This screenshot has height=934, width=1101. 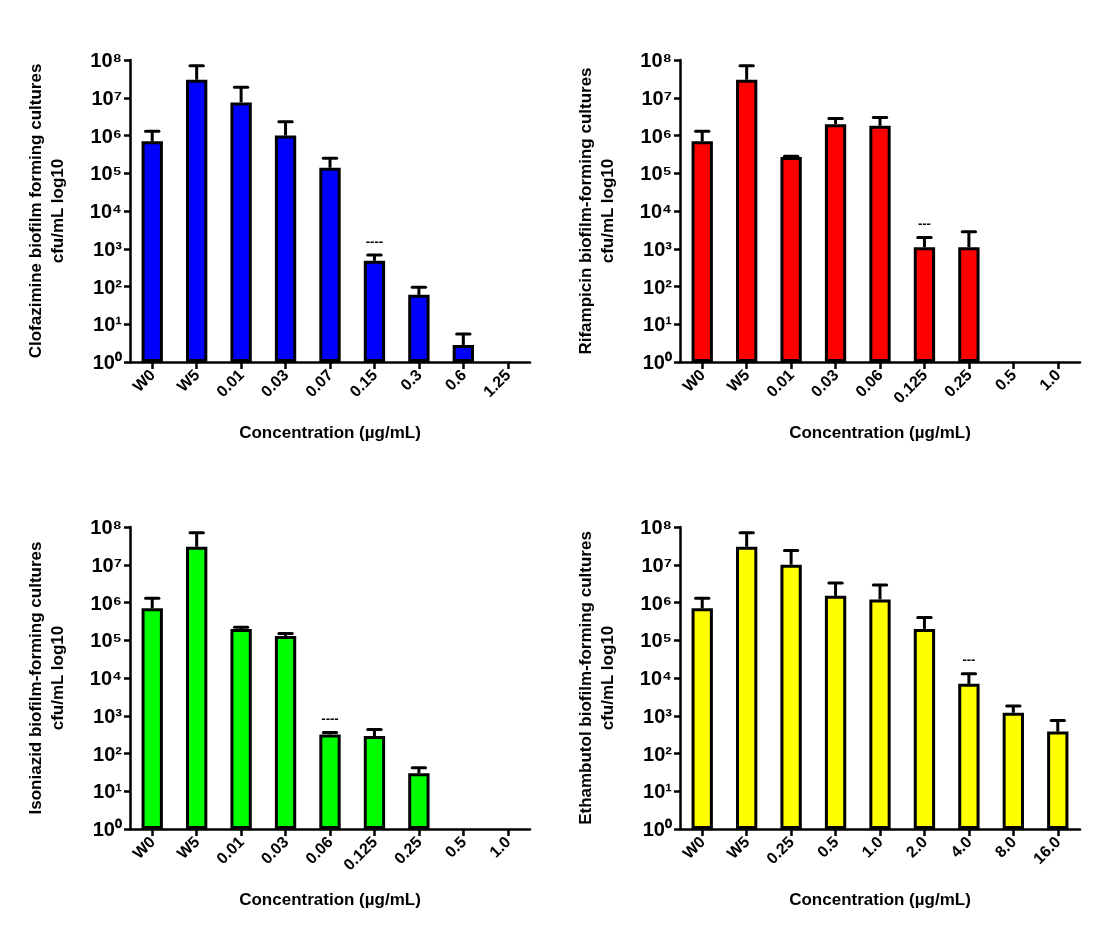 What do you see at coordinates (916, 846) in the screenshot?
I see `x-tick-label: 2.0` at bounding box center [916, 846].